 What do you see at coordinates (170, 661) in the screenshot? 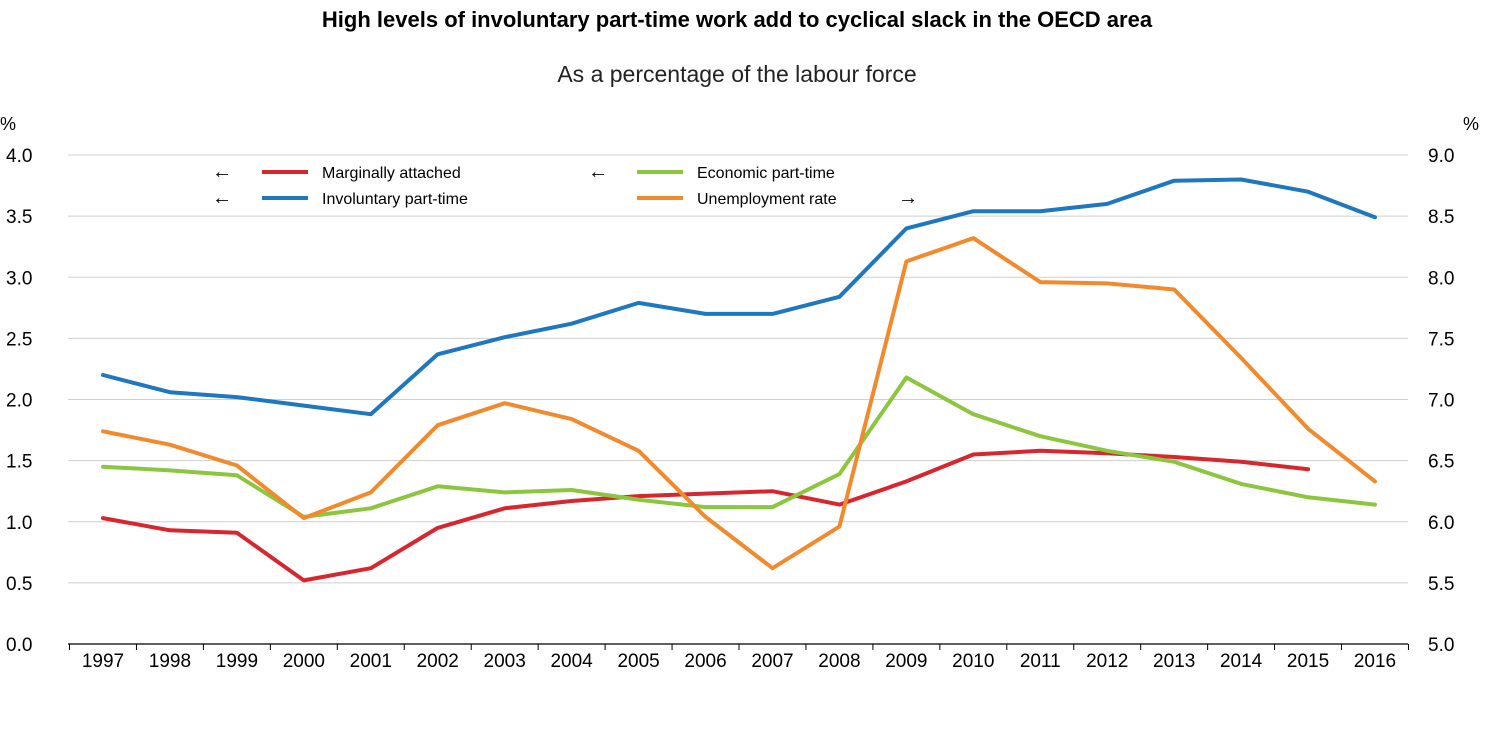
I see `x-tick-label: 1998` at bounding box center [170, 661].